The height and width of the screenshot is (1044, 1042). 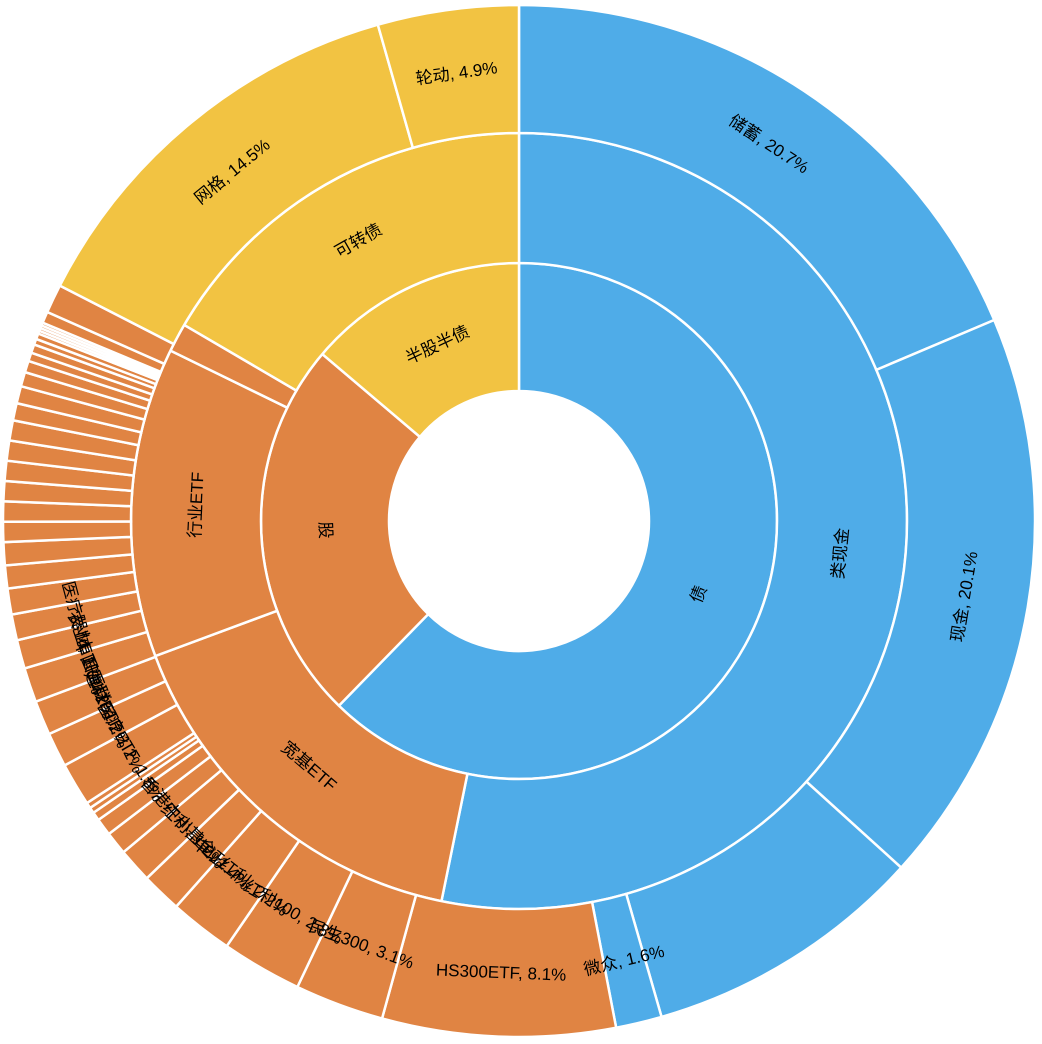 I want to click on label-ring1-0: 债, so click(x=699, y=594).